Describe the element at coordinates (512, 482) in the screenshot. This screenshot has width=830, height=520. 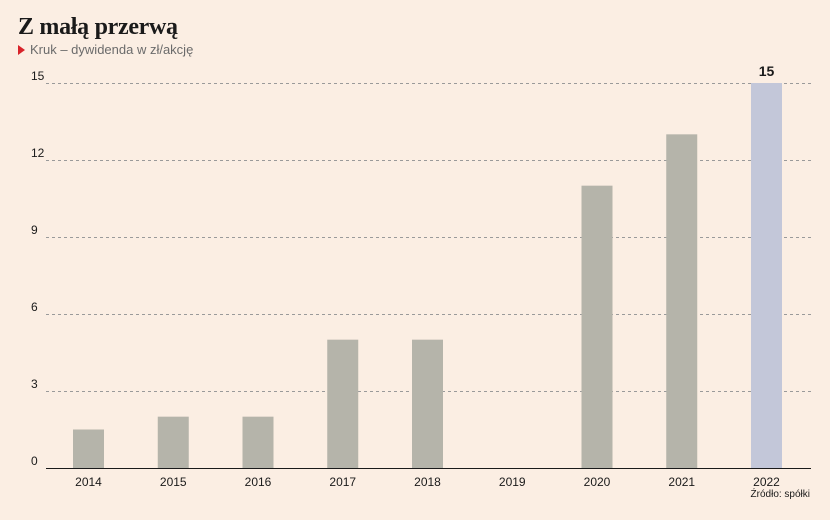
I see `x-tick-label: 2019` at that location.